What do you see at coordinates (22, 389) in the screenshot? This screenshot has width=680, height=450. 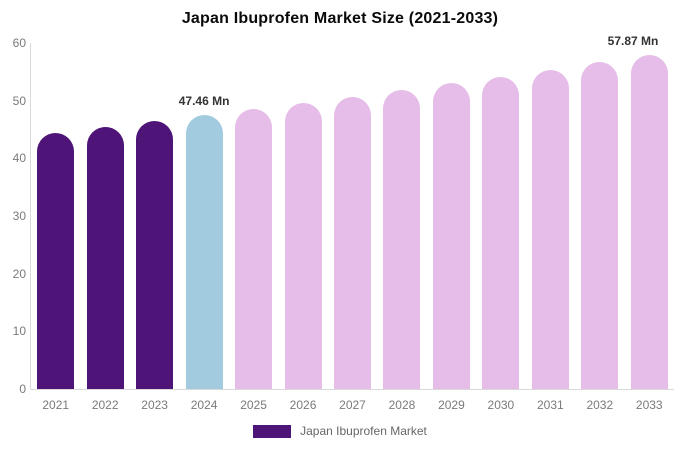 I see `y-tick-0: 0` at bounding box center [22, 389].